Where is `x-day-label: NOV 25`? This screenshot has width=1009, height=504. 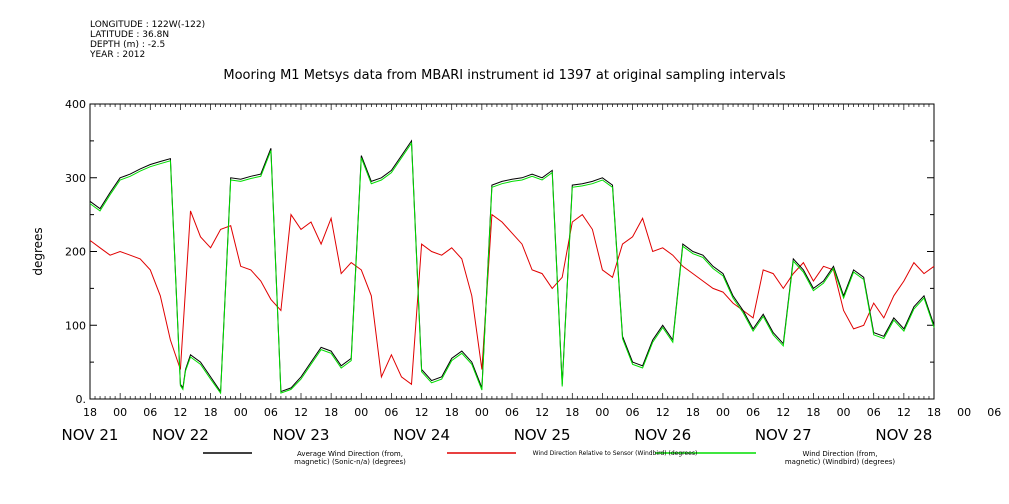
x-day-label: NOV 25 is located at coordinates (542, 435).